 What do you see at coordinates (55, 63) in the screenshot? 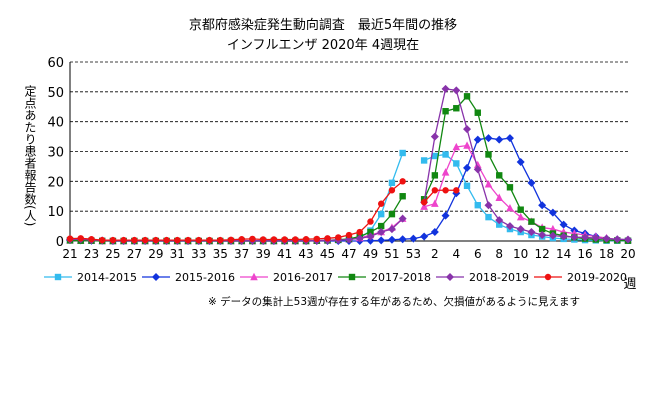
I see `y-tick-label: 60` at bounding box center [55, 63].